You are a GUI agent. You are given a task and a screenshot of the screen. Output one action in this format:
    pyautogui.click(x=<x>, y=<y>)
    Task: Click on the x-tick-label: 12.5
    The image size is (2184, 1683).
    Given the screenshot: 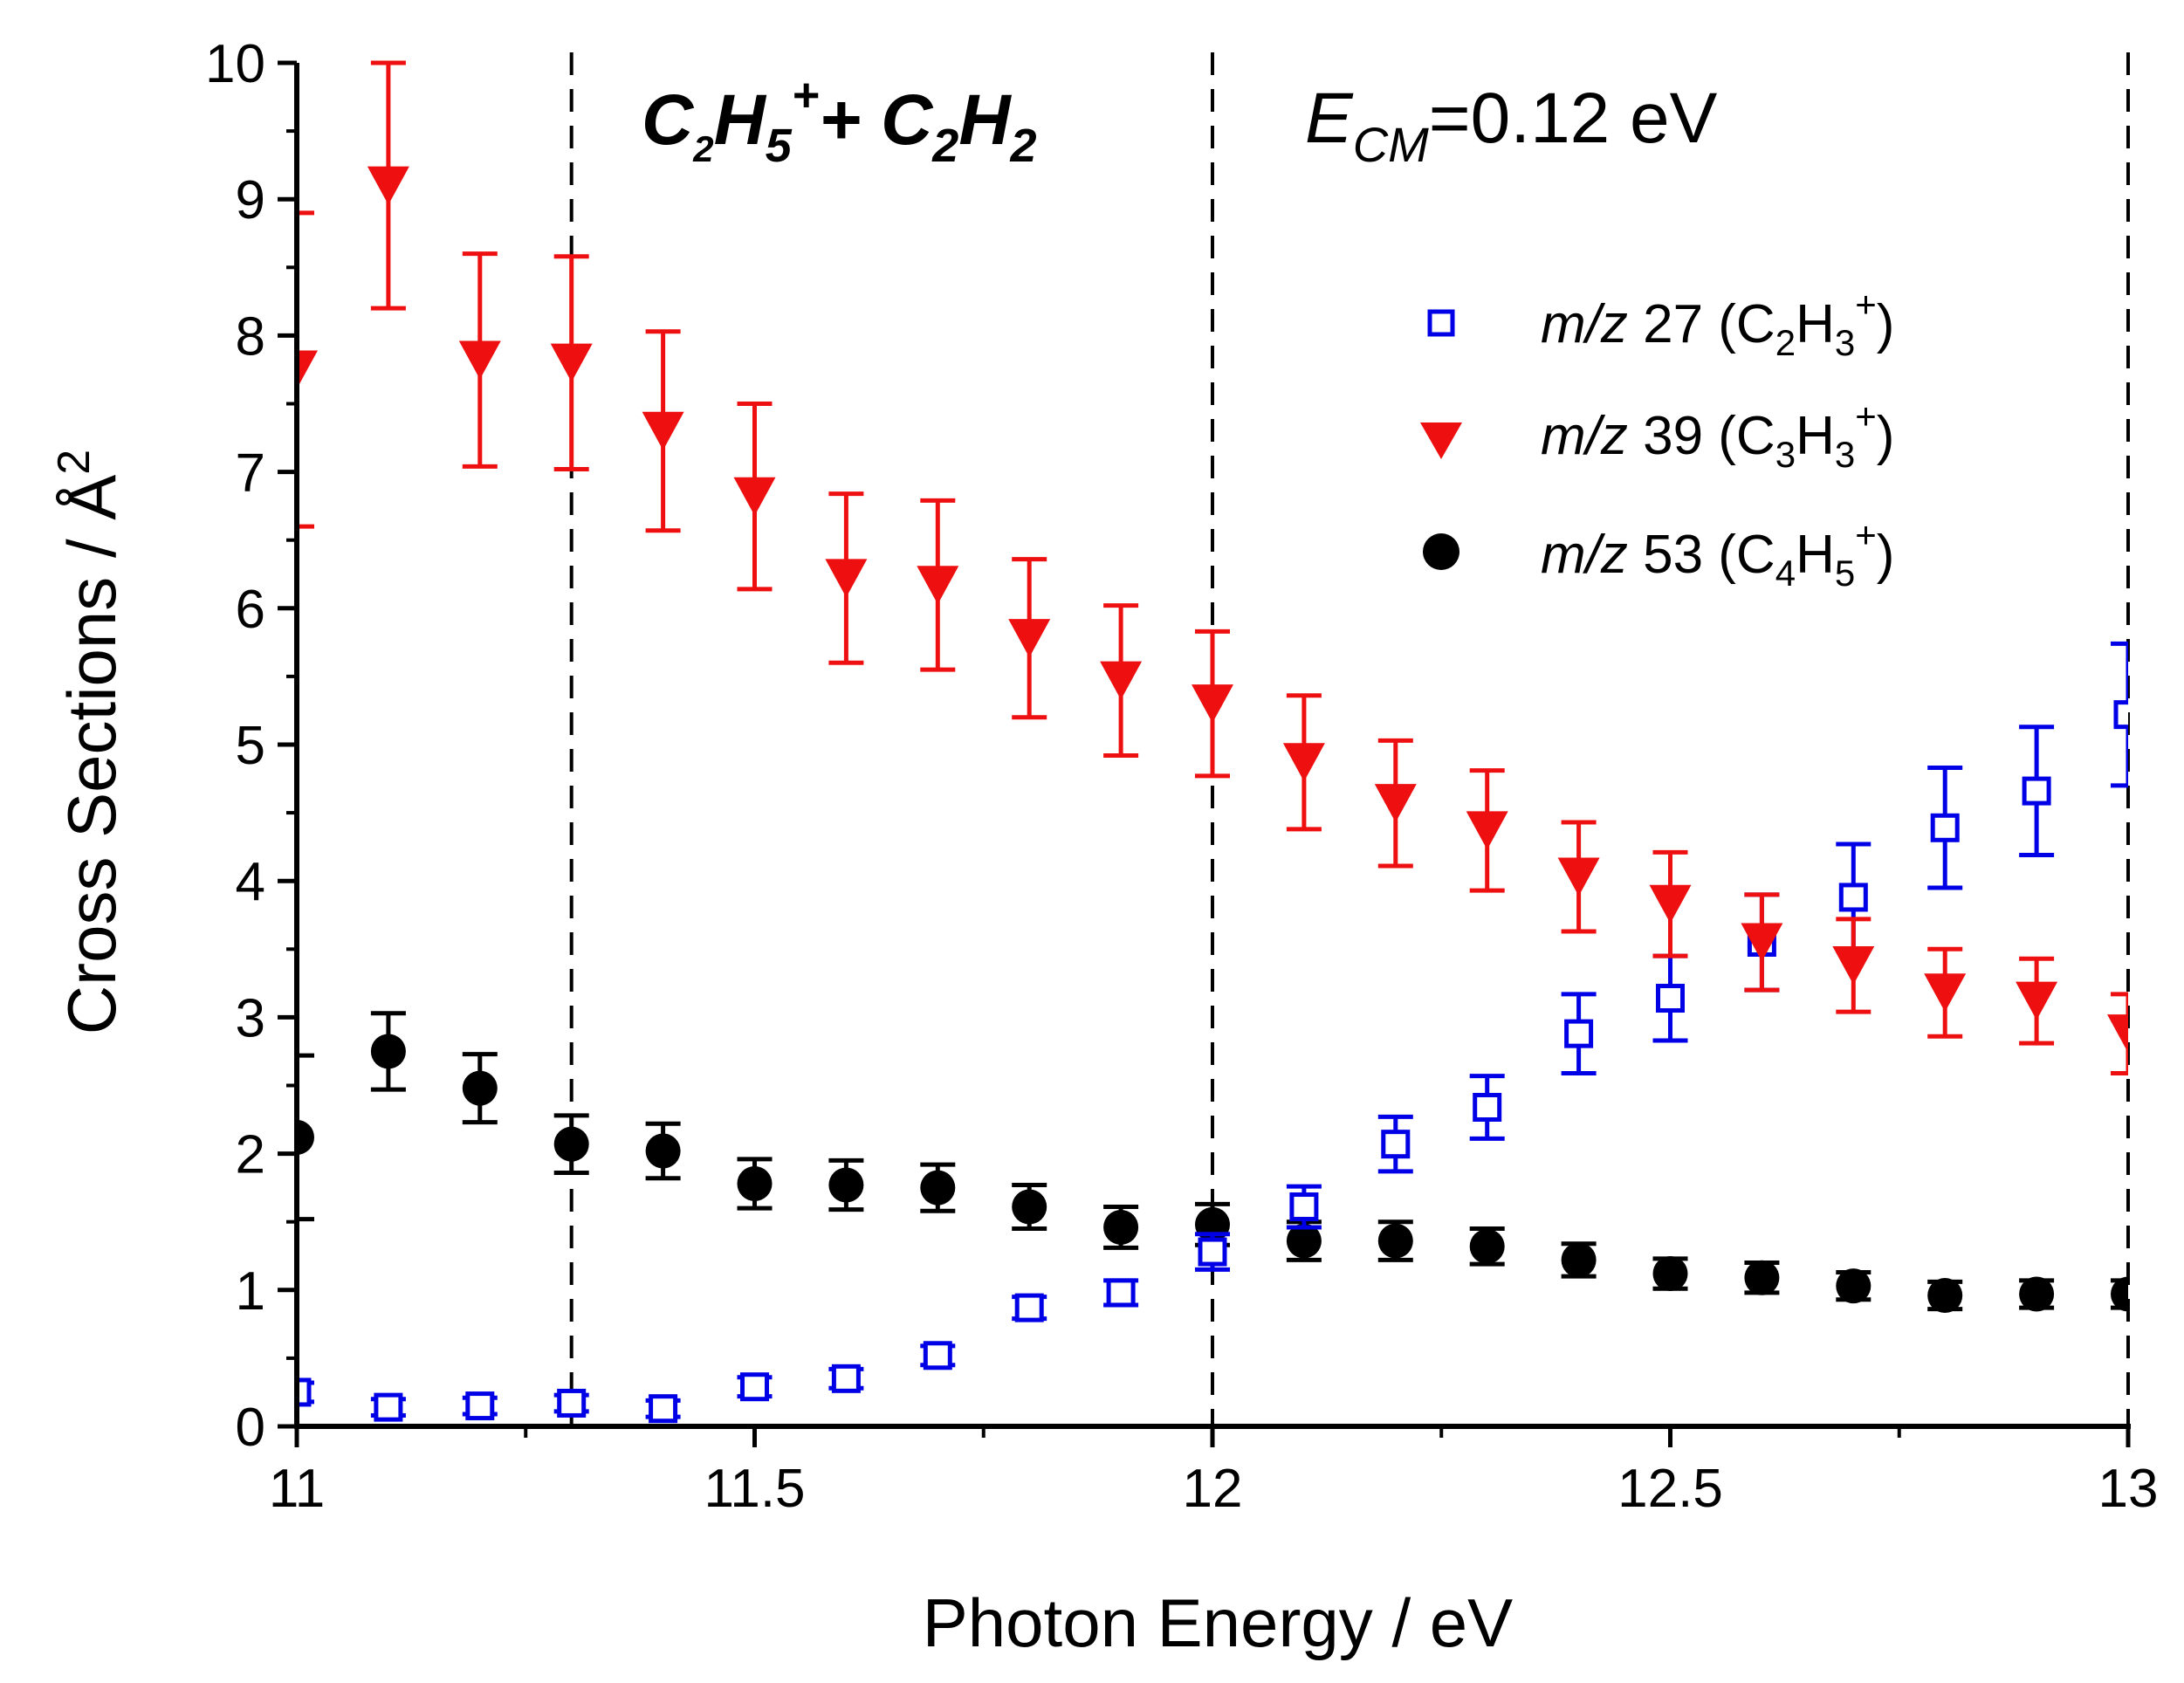 What is the action you would take?
    pyautogui.click(x=1670, y=1489)
    